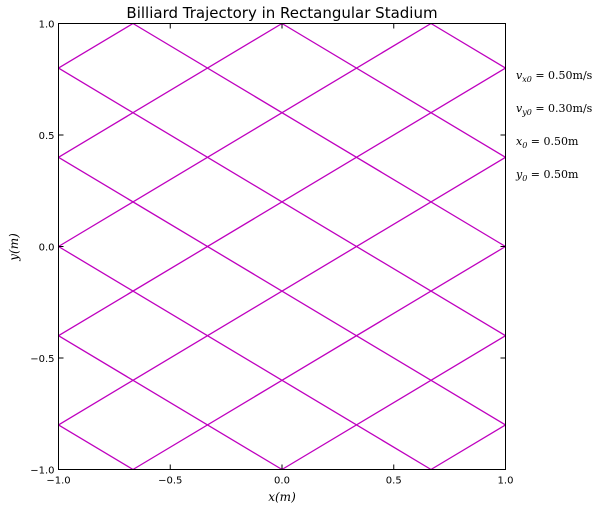  I want to click on y-tick-label: 0.0, so click(47, 248).